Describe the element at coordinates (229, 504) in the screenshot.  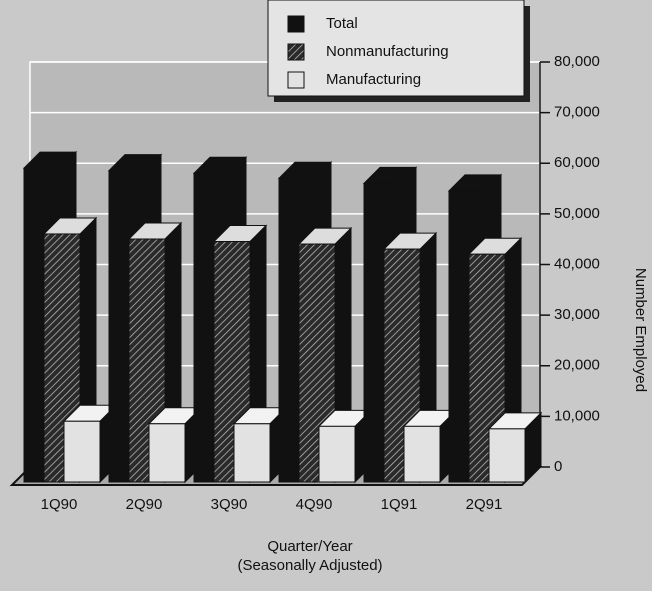
I see `x-tick-label: 3Q90` at that location.